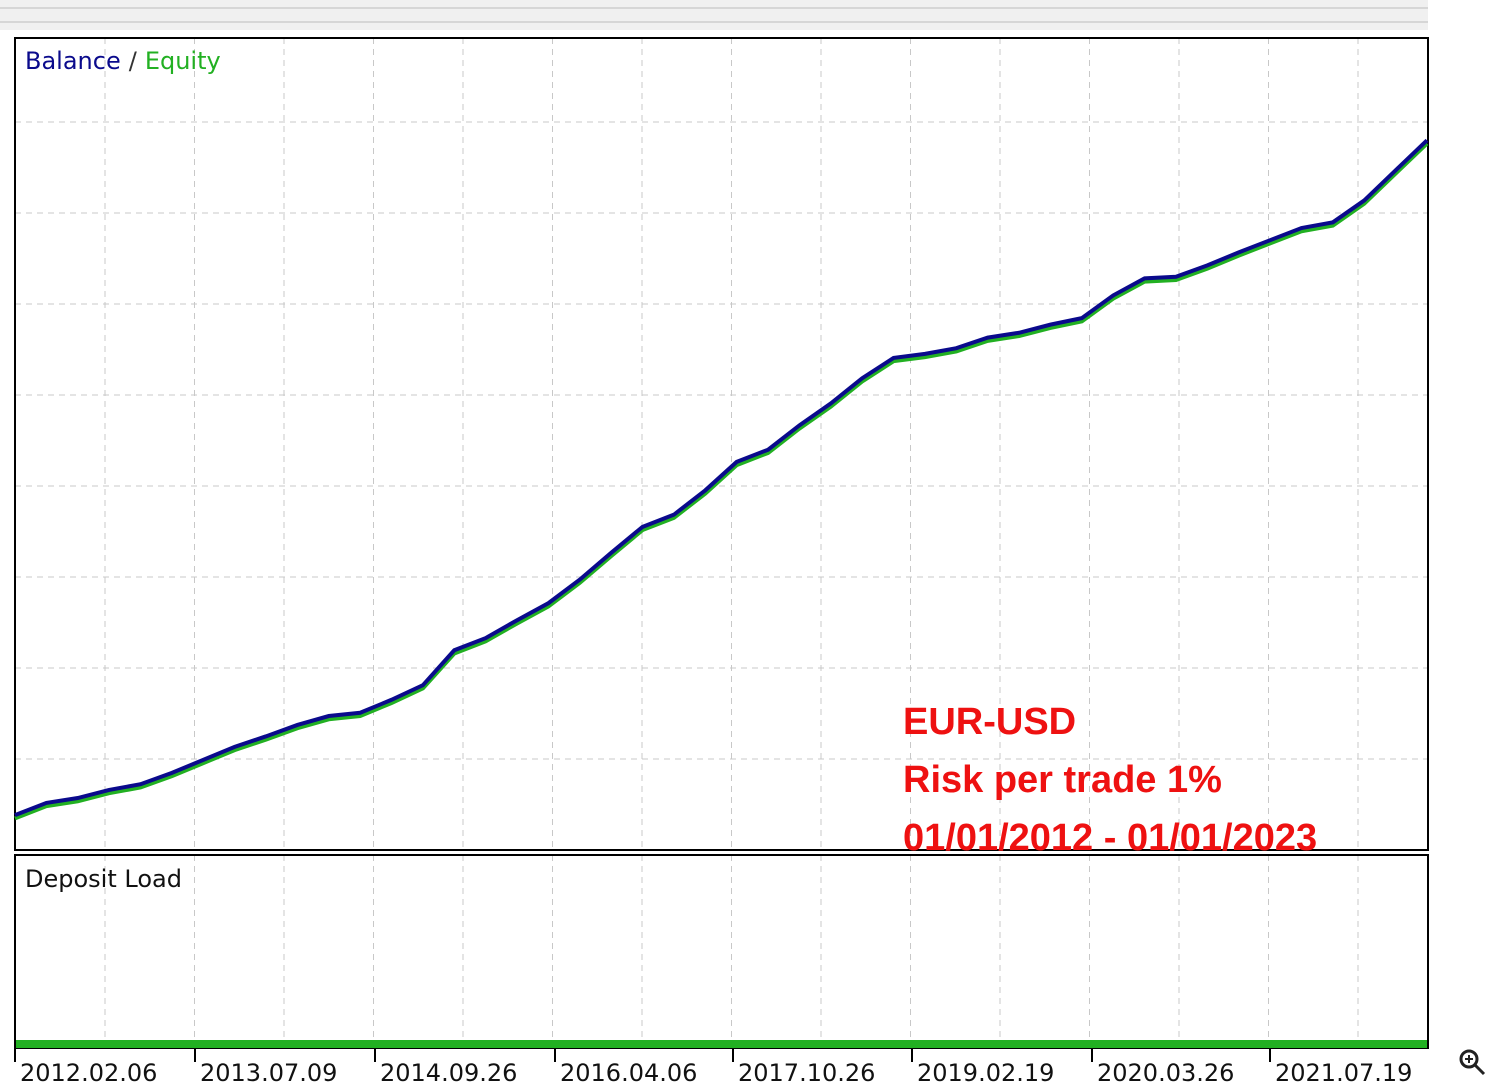  I want to click on x-tick-label: 2020.03.26, so click(1165, 1073).